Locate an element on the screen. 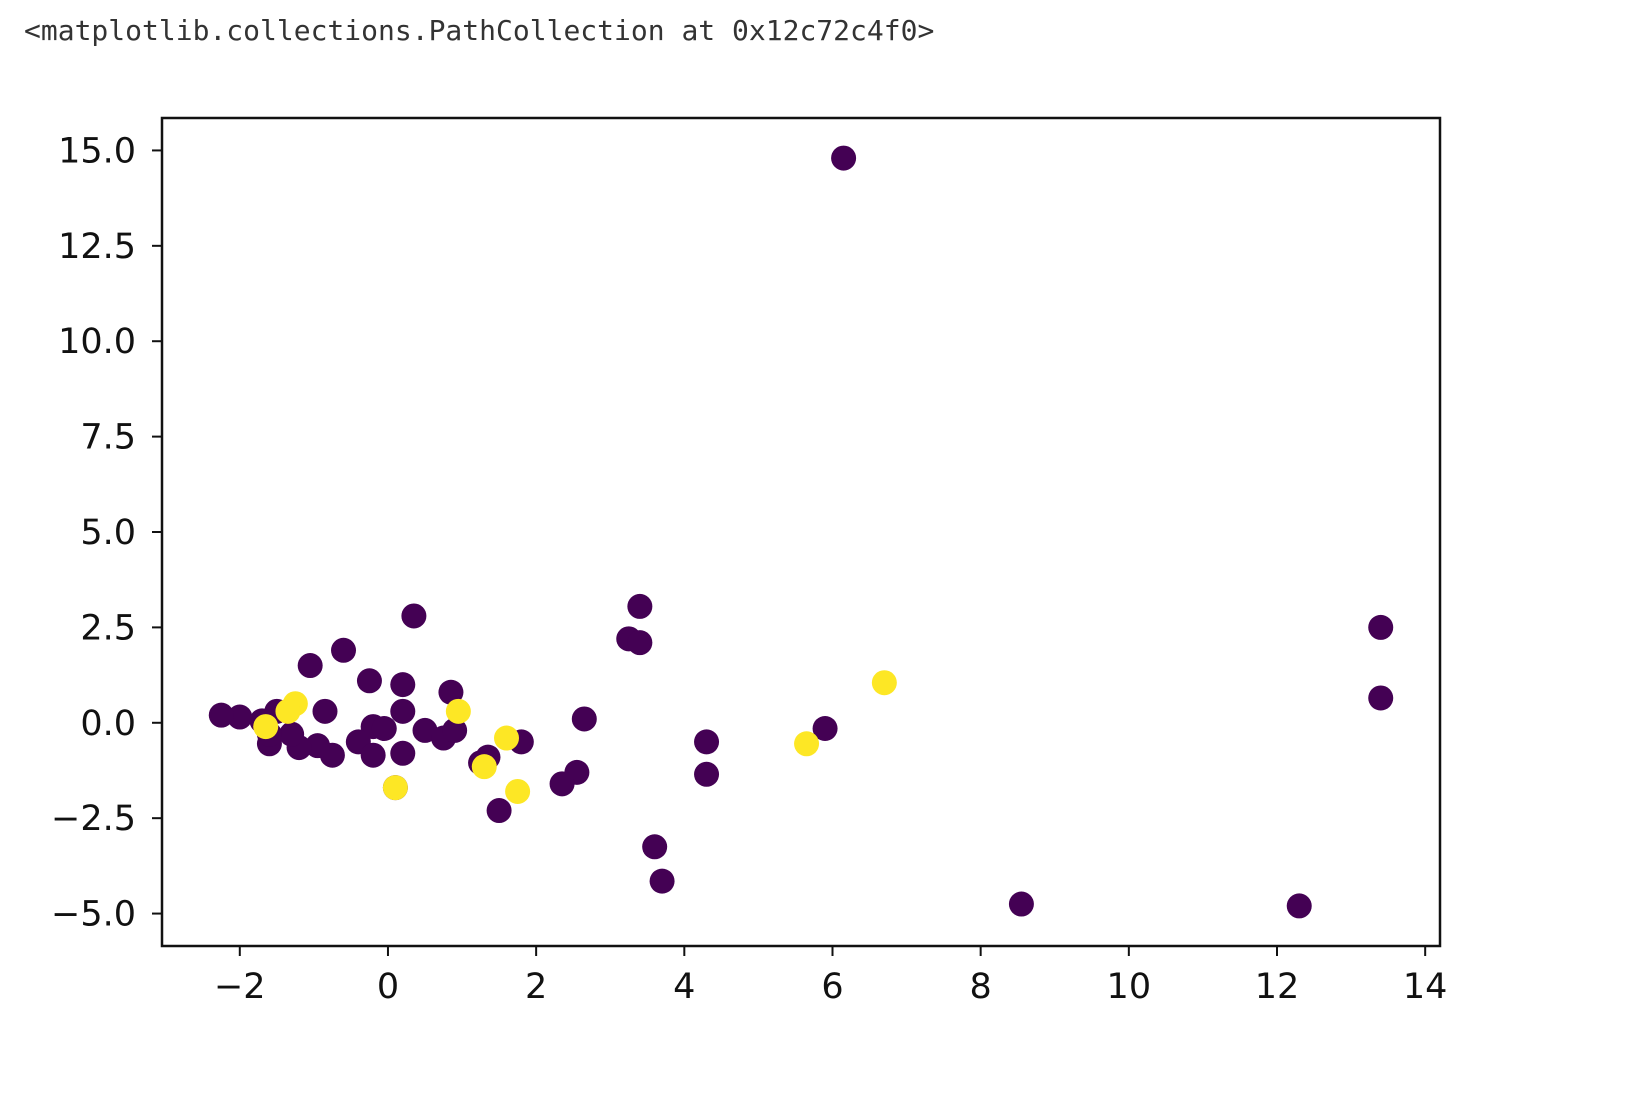 This screenshot has width=1644, height=1110. y-tick-label: −2.5 is located at coordinates (93, 819).